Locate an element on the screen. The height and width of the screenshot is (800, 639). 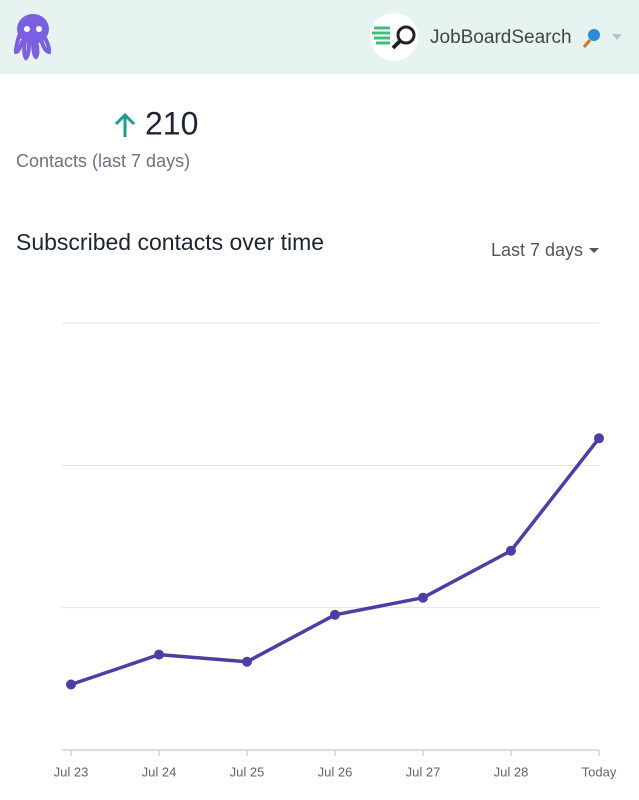
x-tick-label: Jul 24 is located at coordinates (159, 771).